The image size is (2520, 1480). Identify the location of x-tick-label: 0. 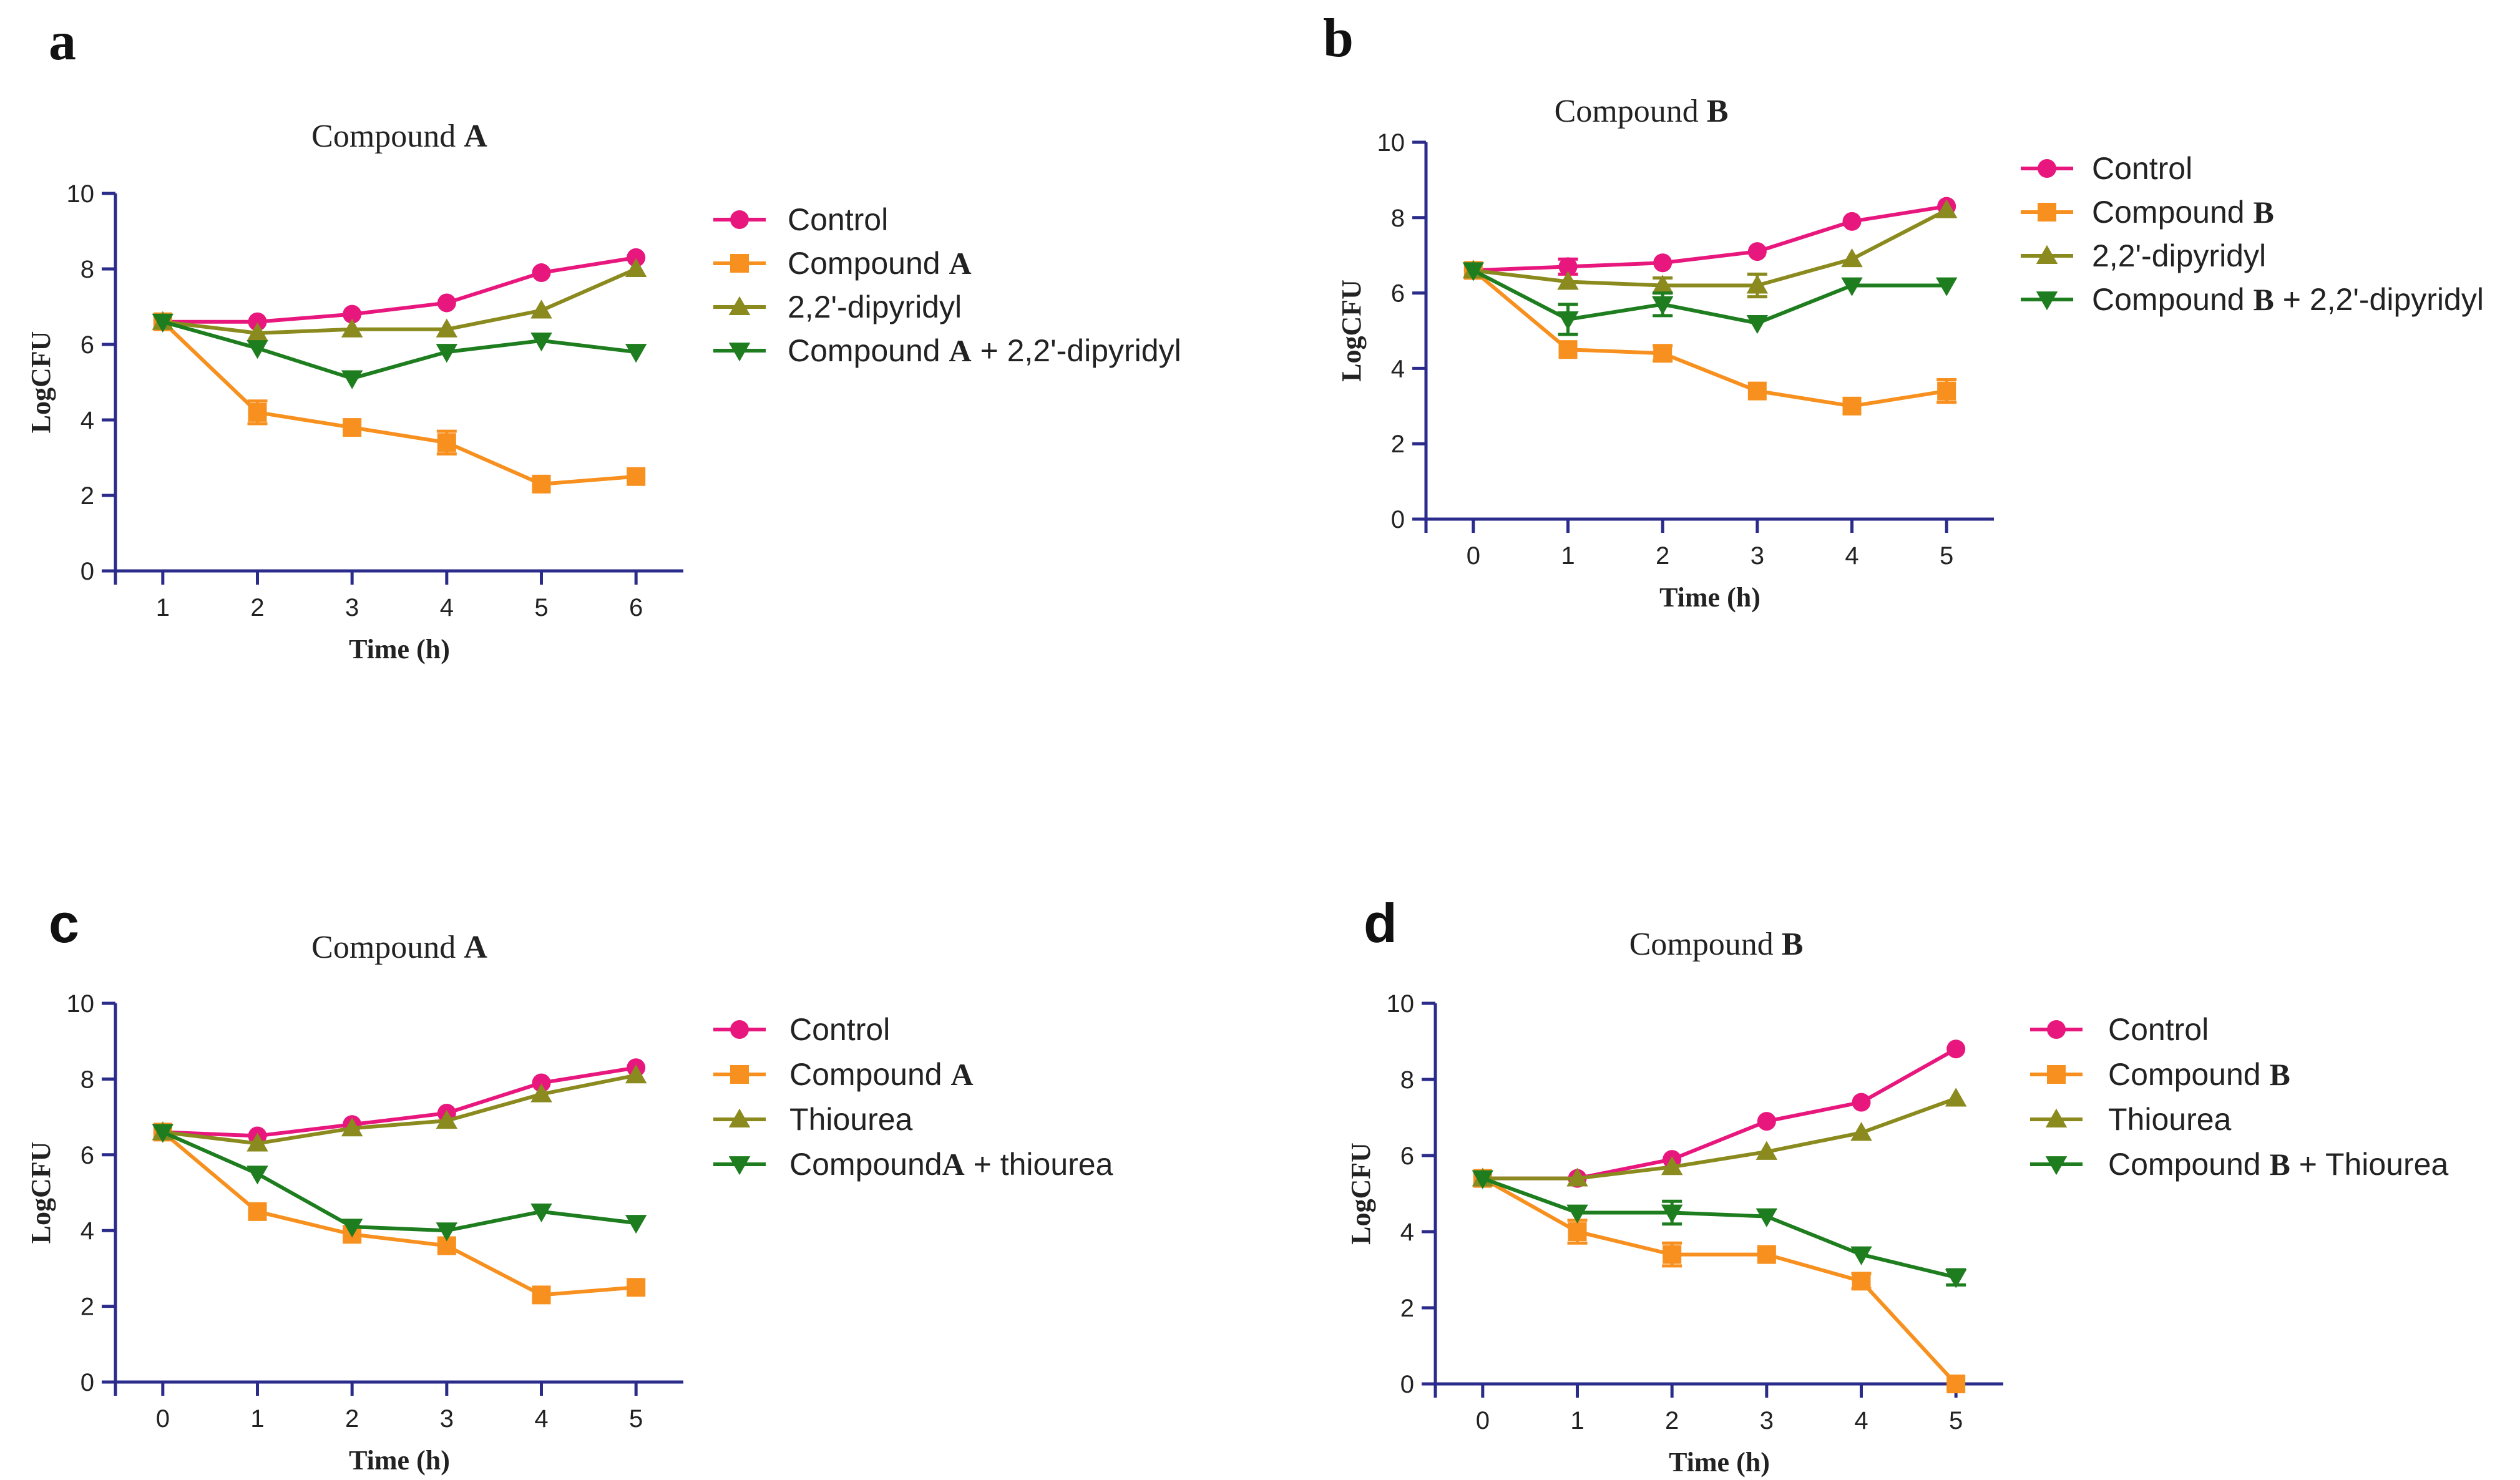
(1474, 556).